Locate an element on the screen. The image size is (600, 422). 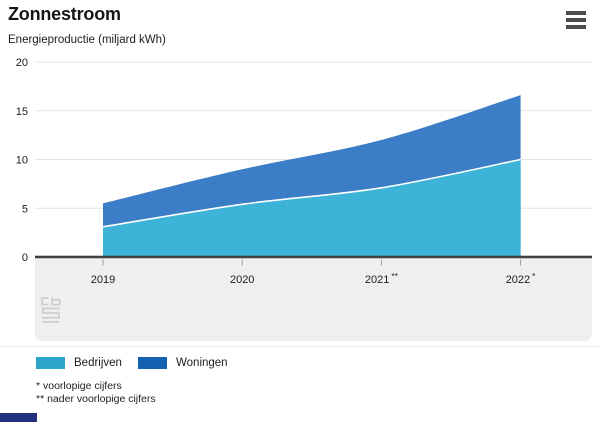
y-tick-label: 15 is located at coordinates (22, 112).